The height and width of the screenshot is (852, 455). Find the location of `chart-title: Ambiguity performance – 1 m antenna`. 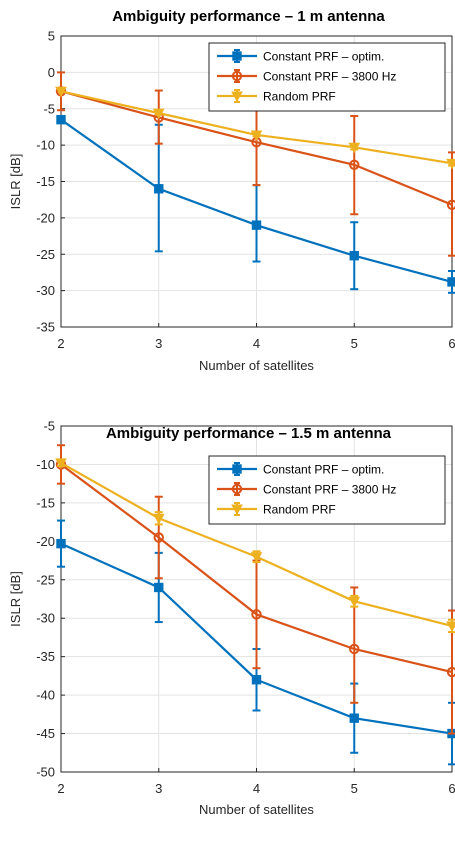

chart-title: Ambiguity performance – 1 m antenna is located at coordinates (248, 16).